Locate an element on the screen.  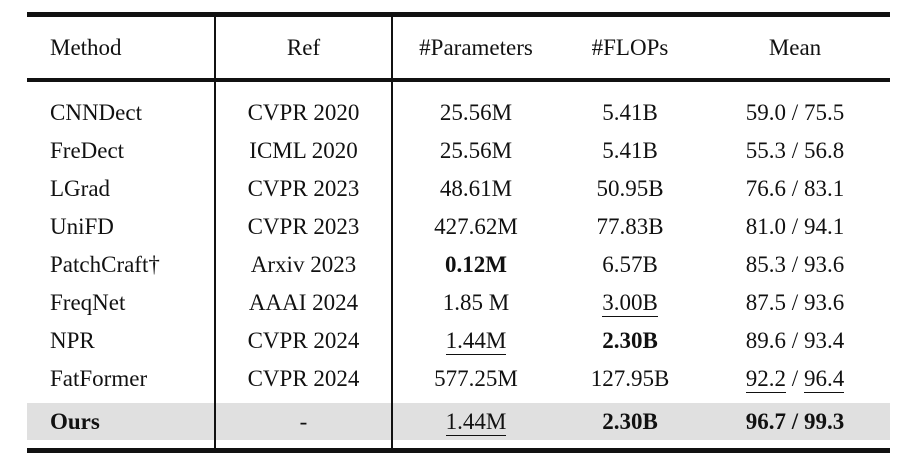
cell-parameters: 48.61M is located at coordinates (476, 188).